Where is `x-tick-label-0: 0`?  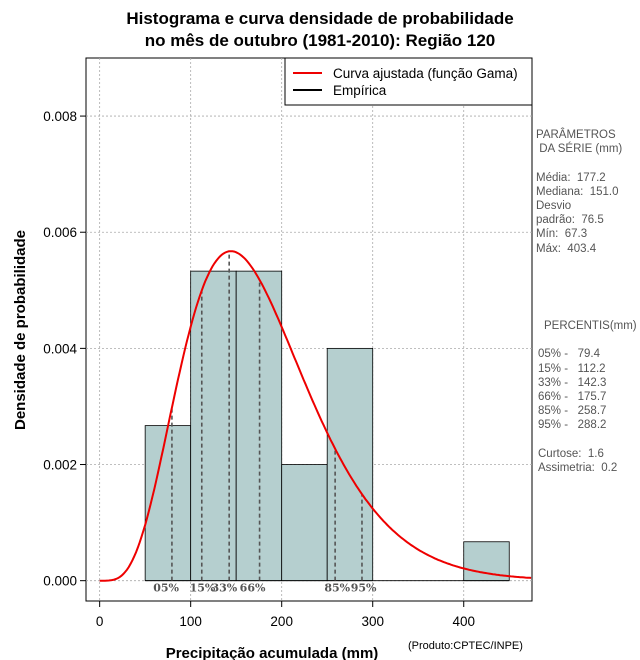
x-tick-label-0: 0 is located at coordinates (100, 621).